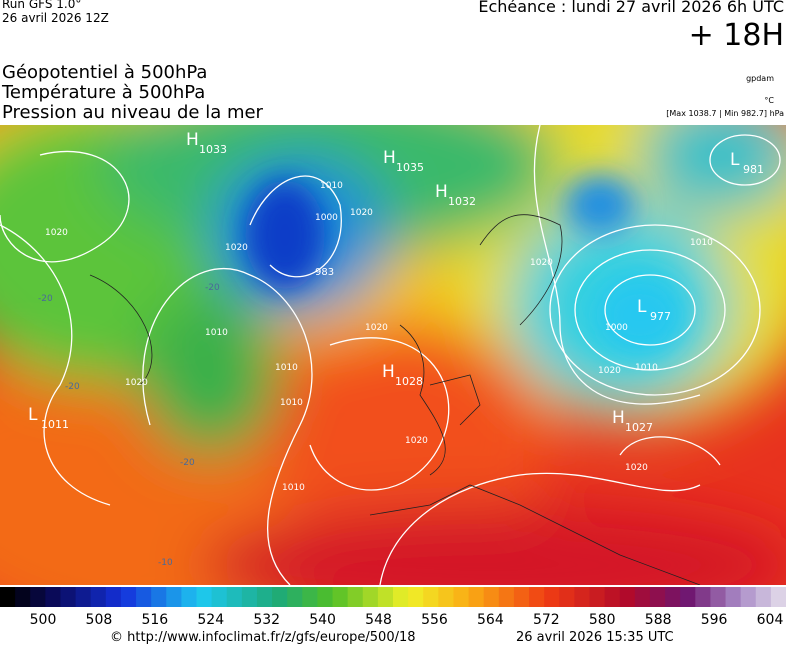  What do you see at coordinates (736, 35) in the screenshot?
I see `lead-time: + 18H` at bounding box center [736, 35].